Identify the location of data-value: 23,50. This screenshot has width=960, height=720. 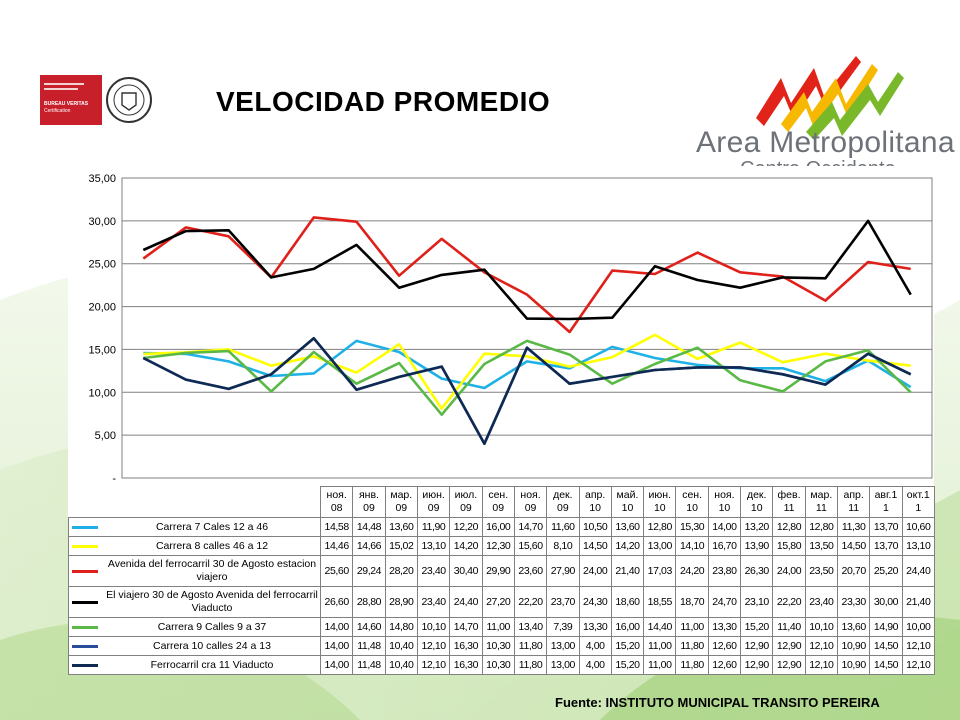
(821, 571).